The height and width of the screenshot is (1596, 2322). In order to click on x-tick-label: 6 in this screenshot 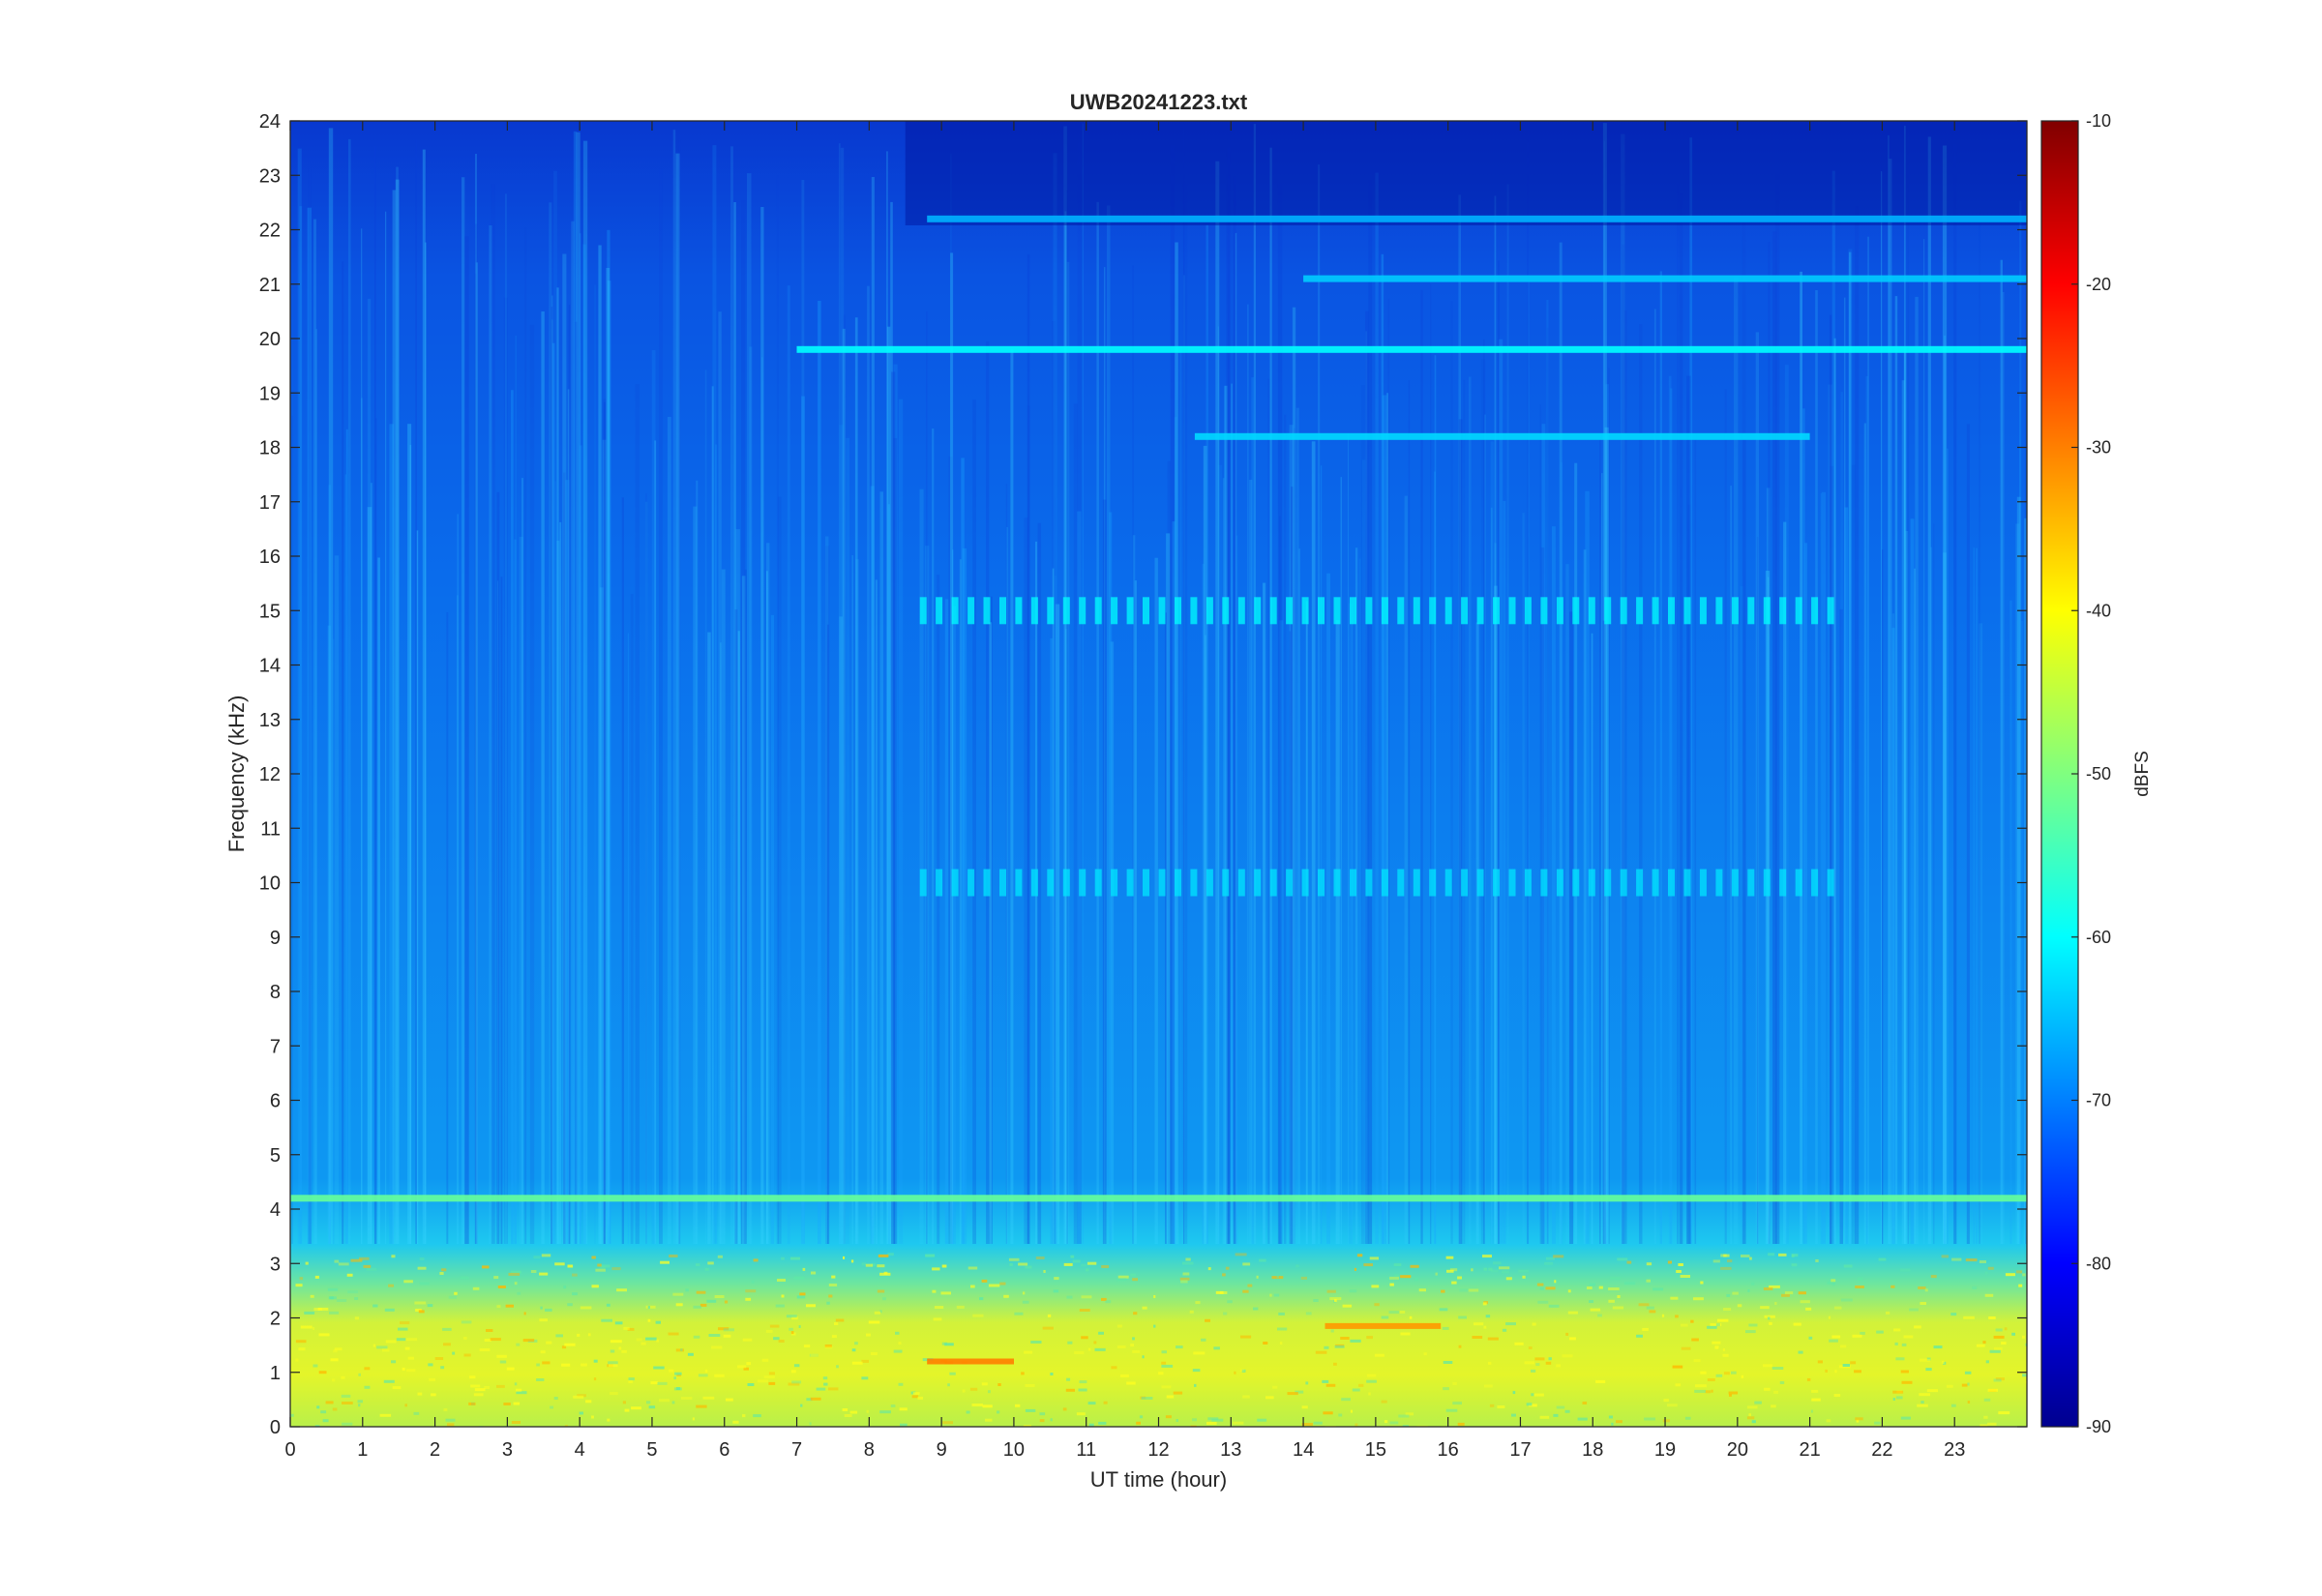, I will do `click(724, 1450)`.